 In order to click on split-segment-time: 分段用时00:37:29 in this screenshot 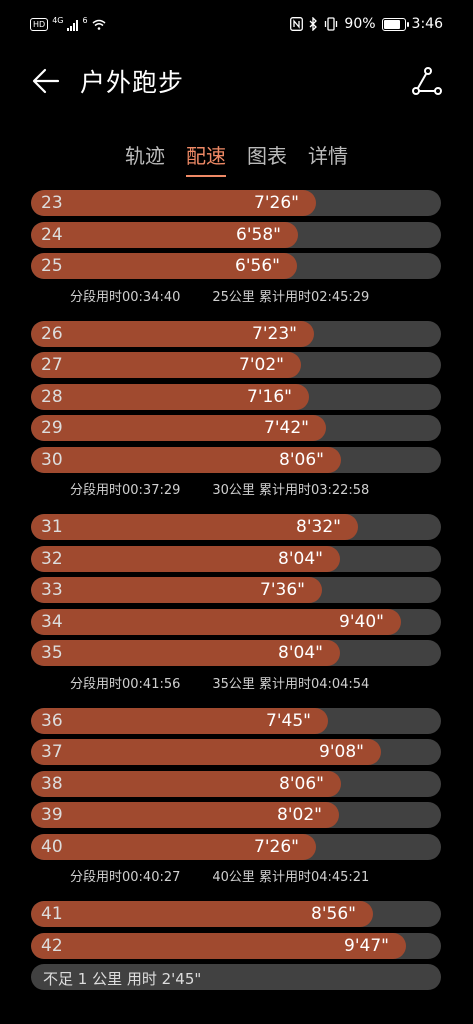, I will do `click(125, 490)`.